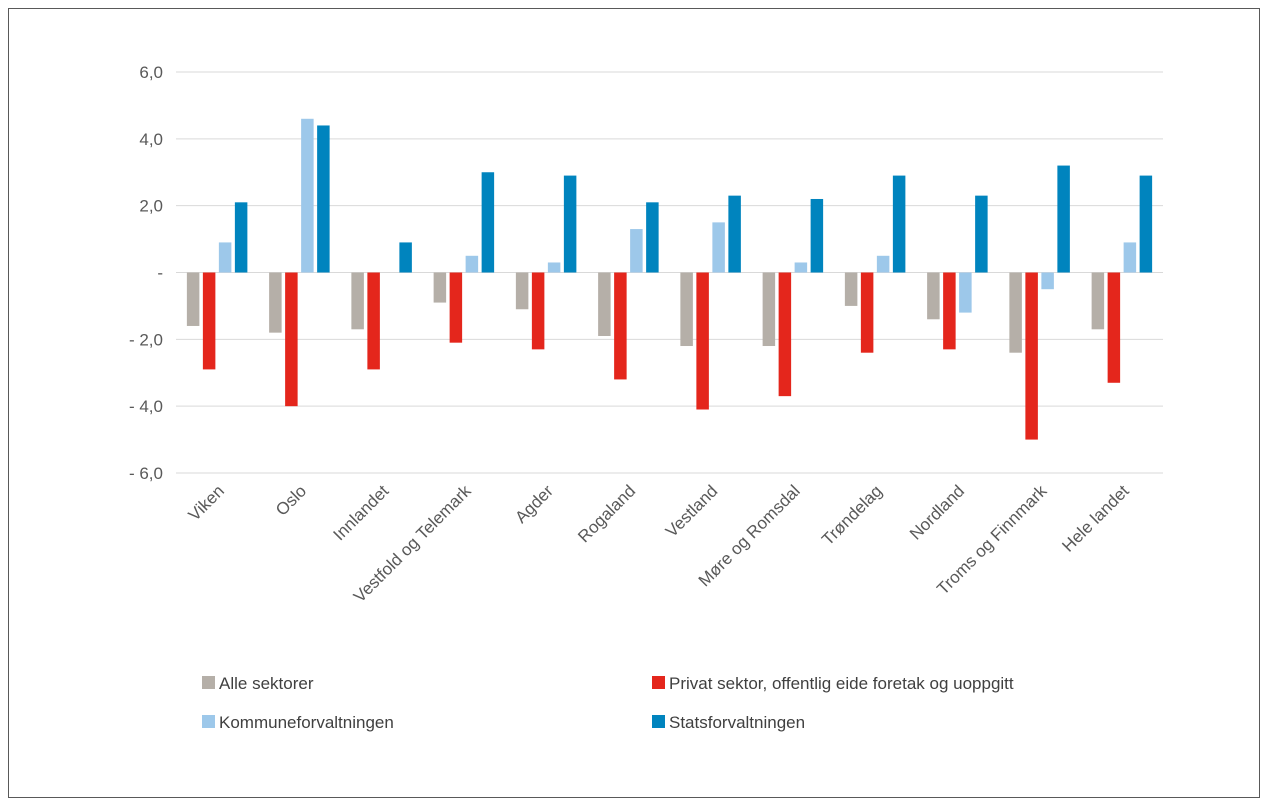 Image resolution: width=1269 pixels, height=798 pixels. Describe the element at coordinates (160, 273) in the screenshot. I see `y-tick-label: -` at that location.